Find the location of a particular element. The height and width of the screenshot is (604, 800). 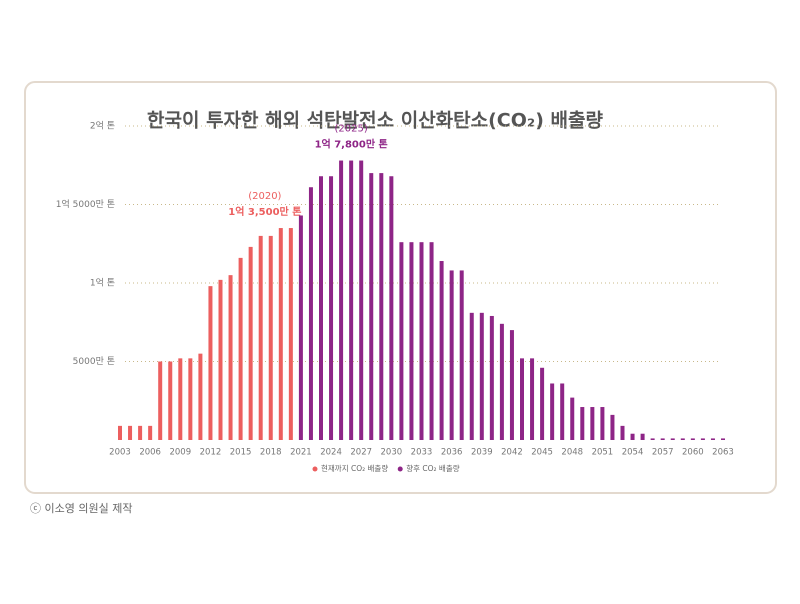

x-tick-label: 2036 is located at coordinates (452, 453).